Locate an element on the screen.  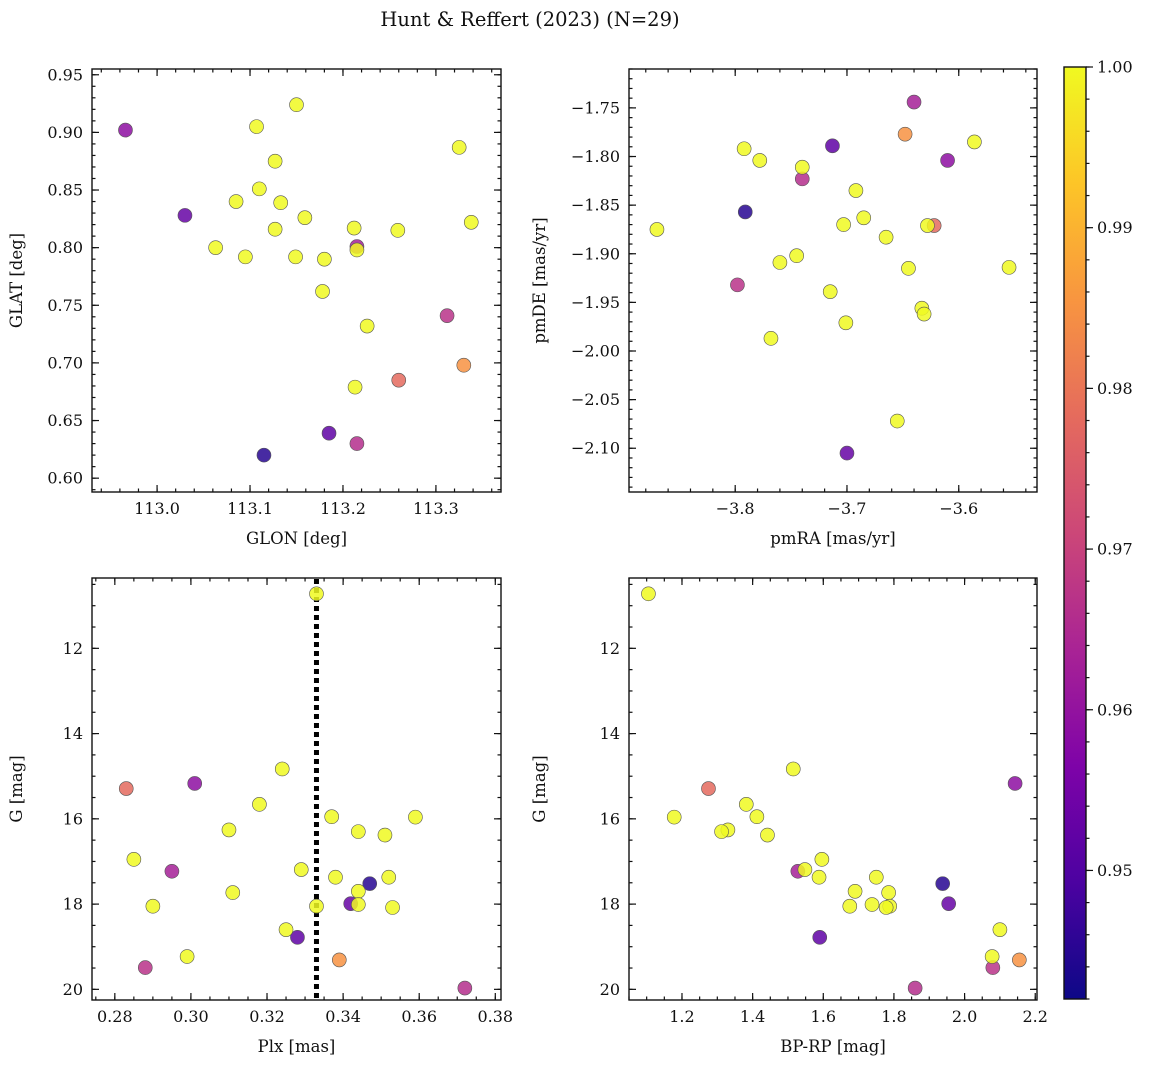
scatter-points is located at coordinates (834, 791).